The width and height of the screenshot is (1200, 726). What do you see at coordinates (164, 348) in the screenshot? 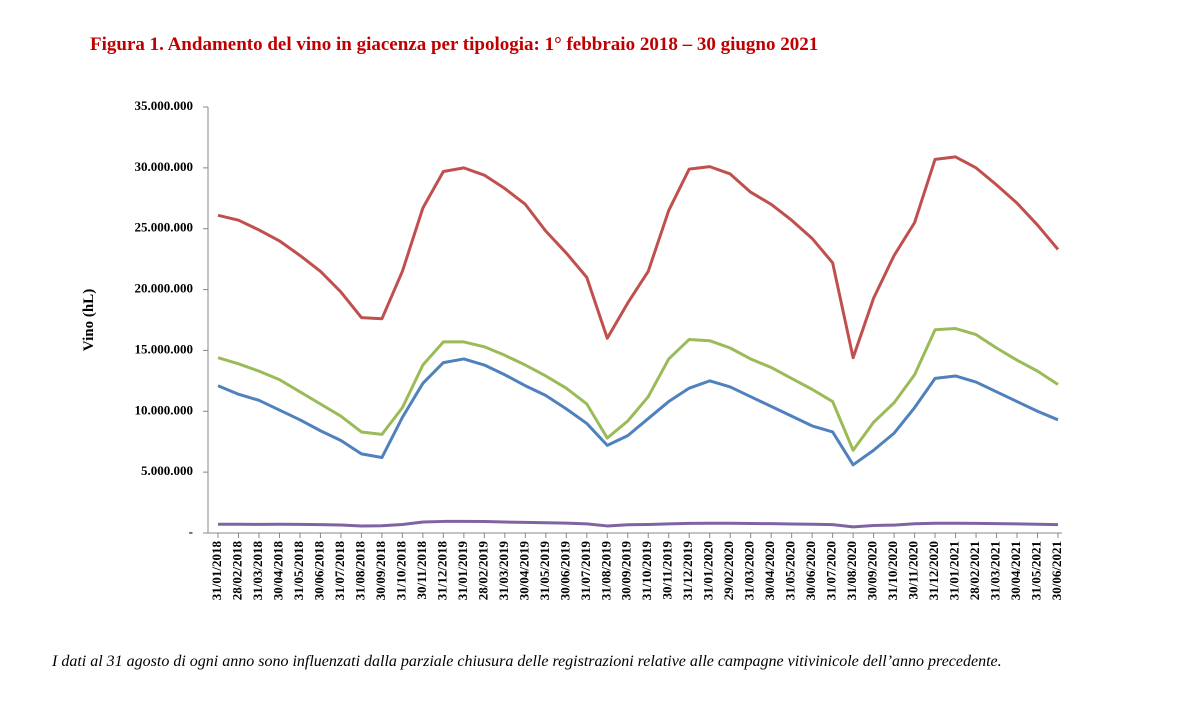
I see `y-tick-label: 15.000.000` at bounding box center [164, 348].